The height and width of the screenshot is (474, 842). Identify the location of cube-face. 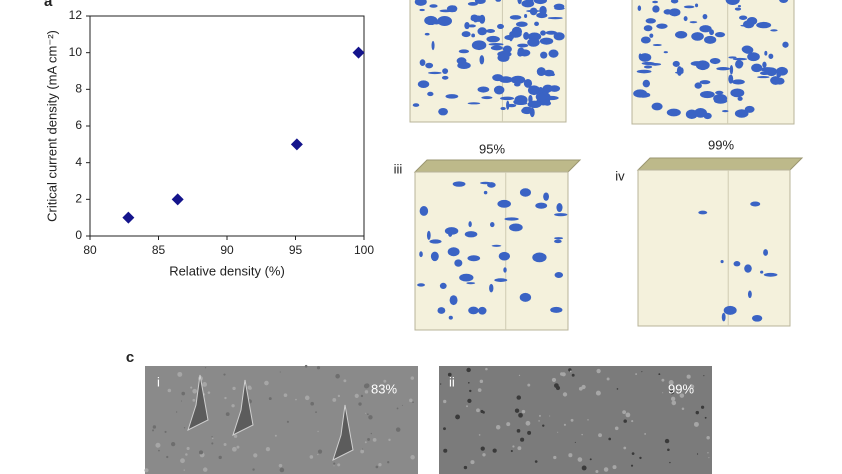
(714, 248).